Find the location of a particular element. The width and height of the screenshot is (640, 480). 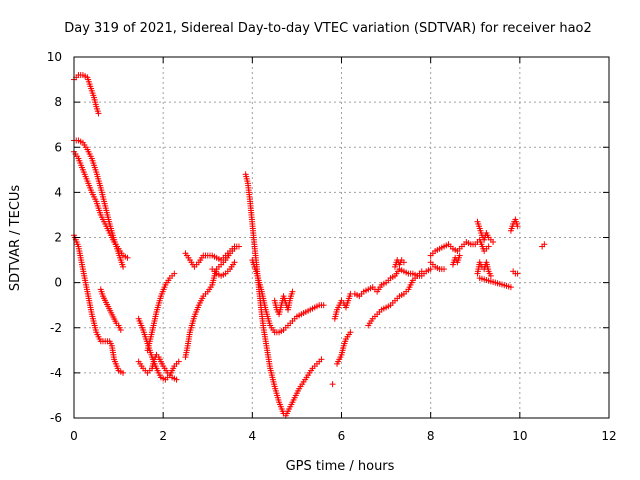

y-tick-label: -6 is located at coordinates (56, 418).